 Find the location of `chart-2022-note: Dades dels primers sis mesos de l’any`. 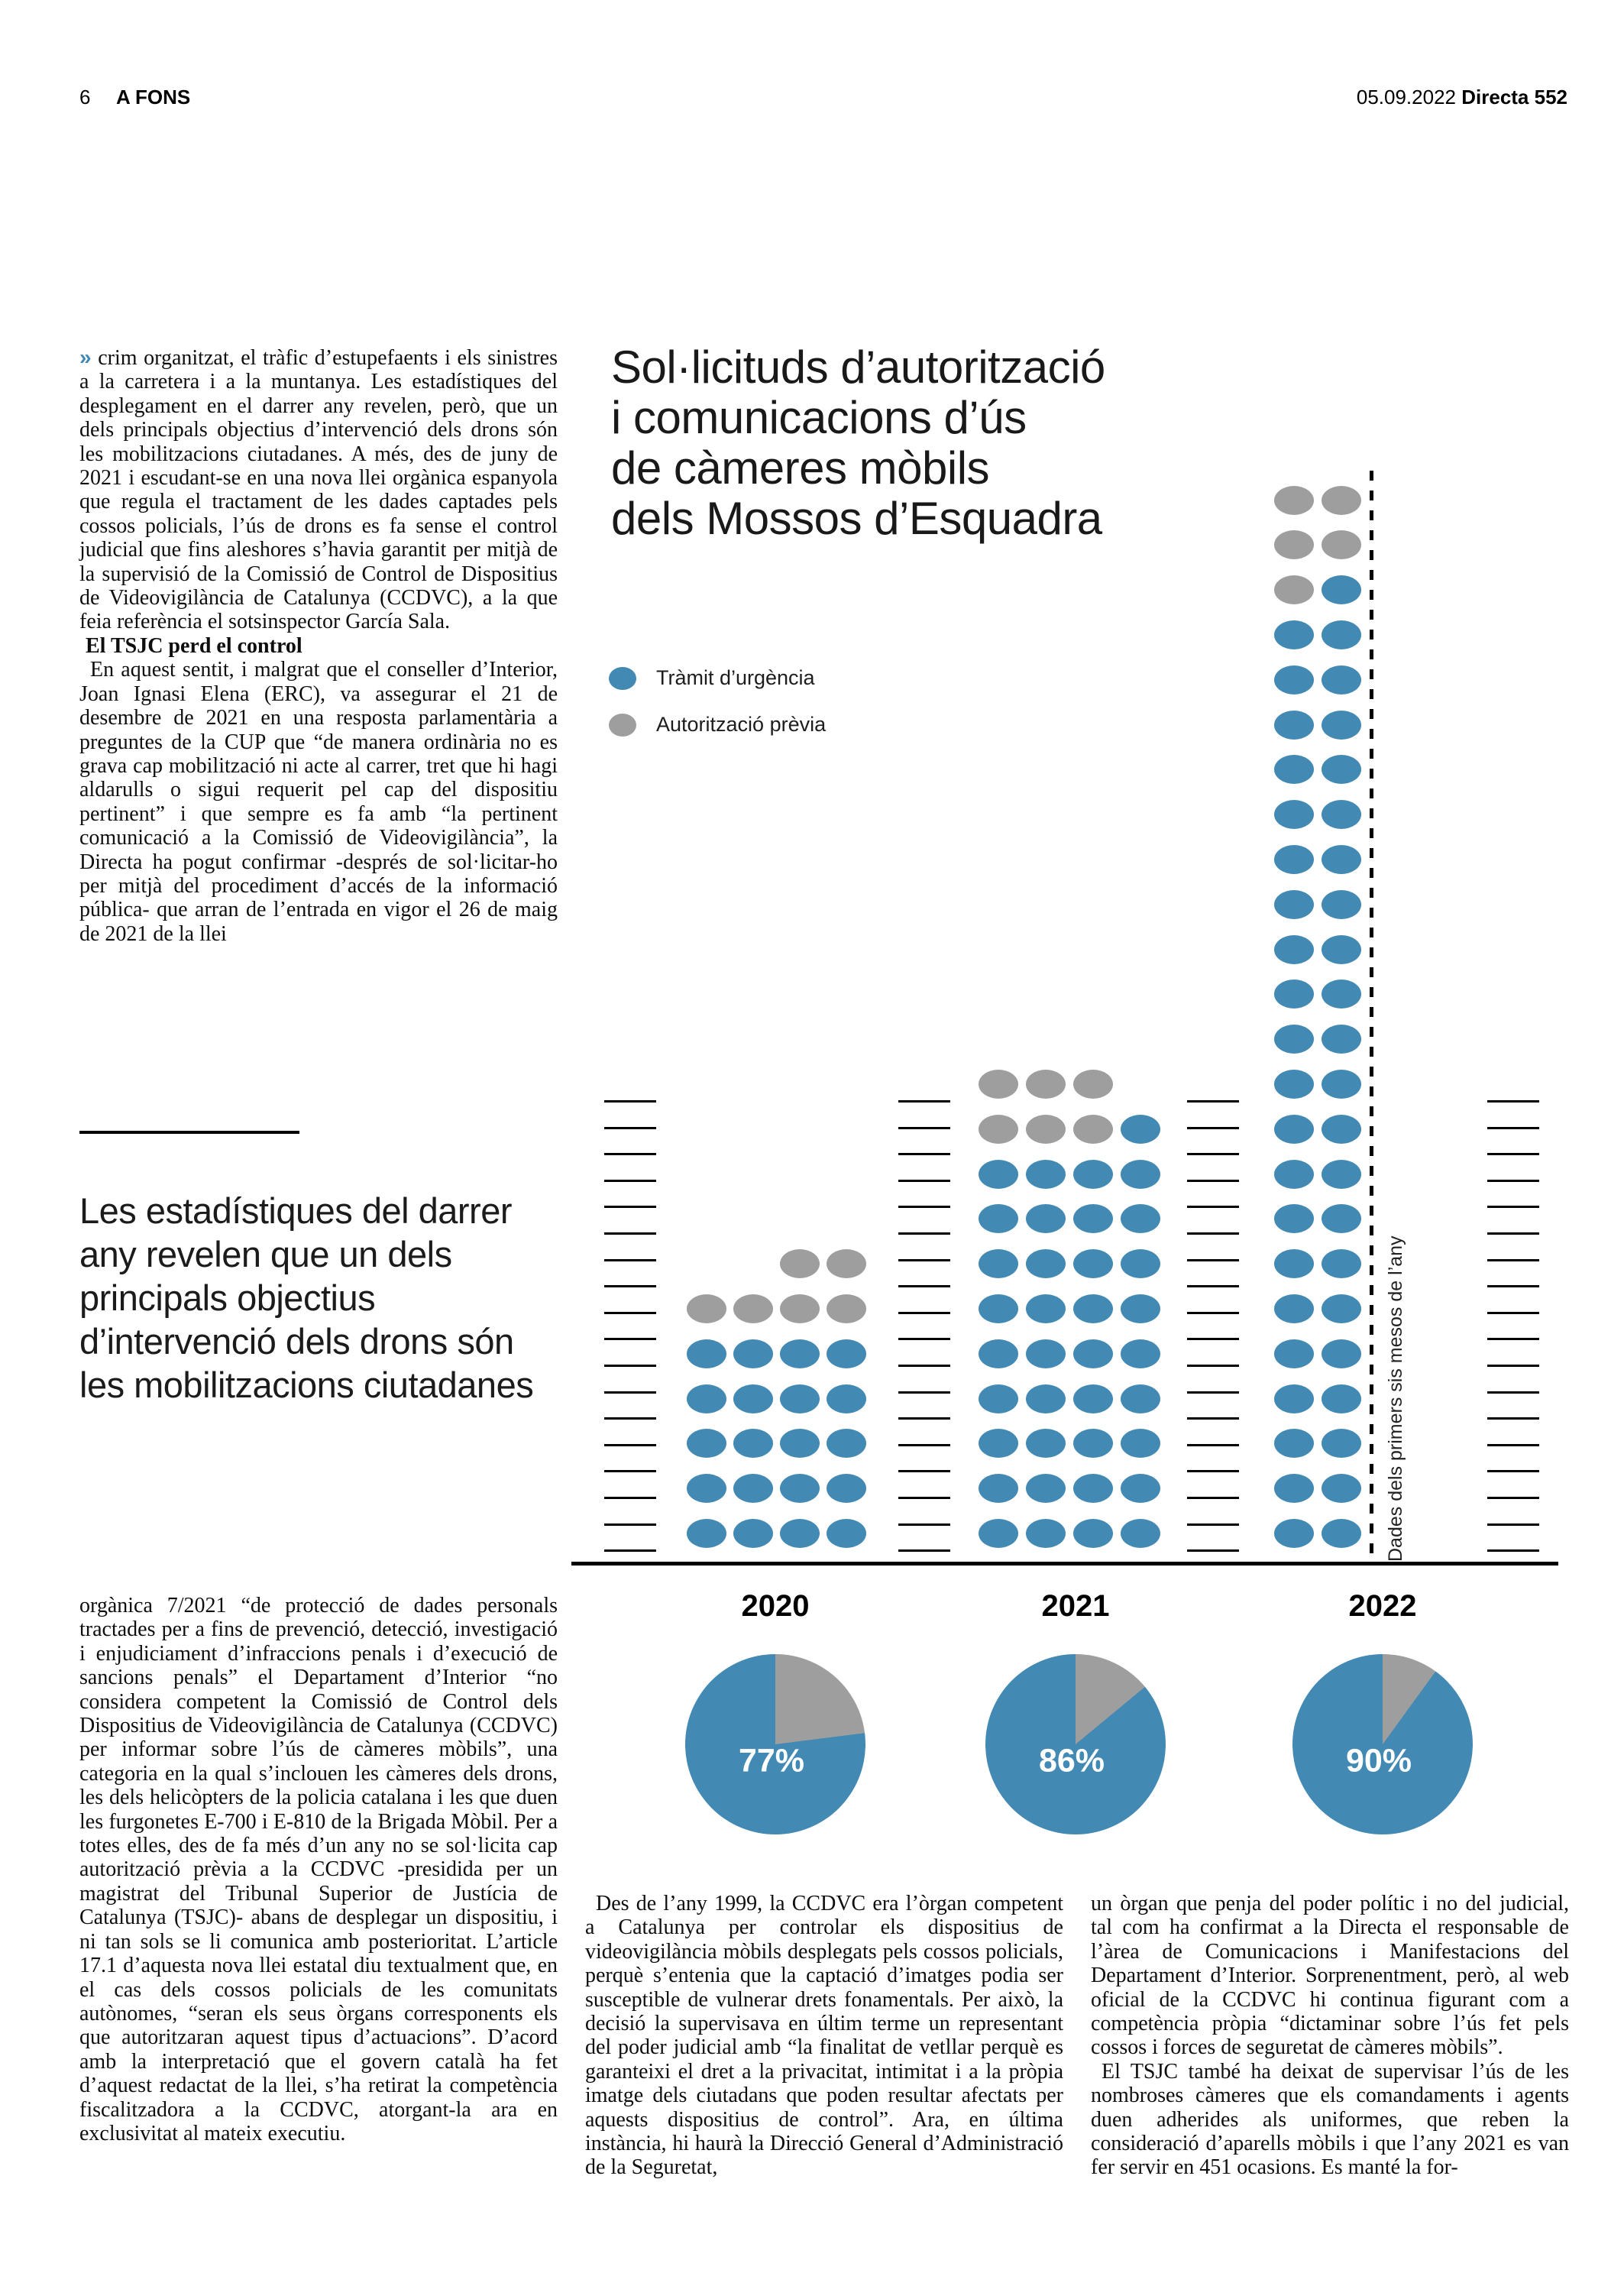

chart-2022-note: Dades dels primers sis mesos de l’any is located at coordinates (1395, 1398).